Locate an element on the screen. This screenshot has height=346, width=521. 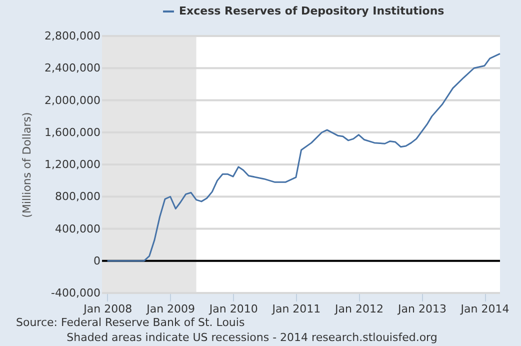
y-axis-title: (Millions of Dollars) is located at coordinates (27, 165).